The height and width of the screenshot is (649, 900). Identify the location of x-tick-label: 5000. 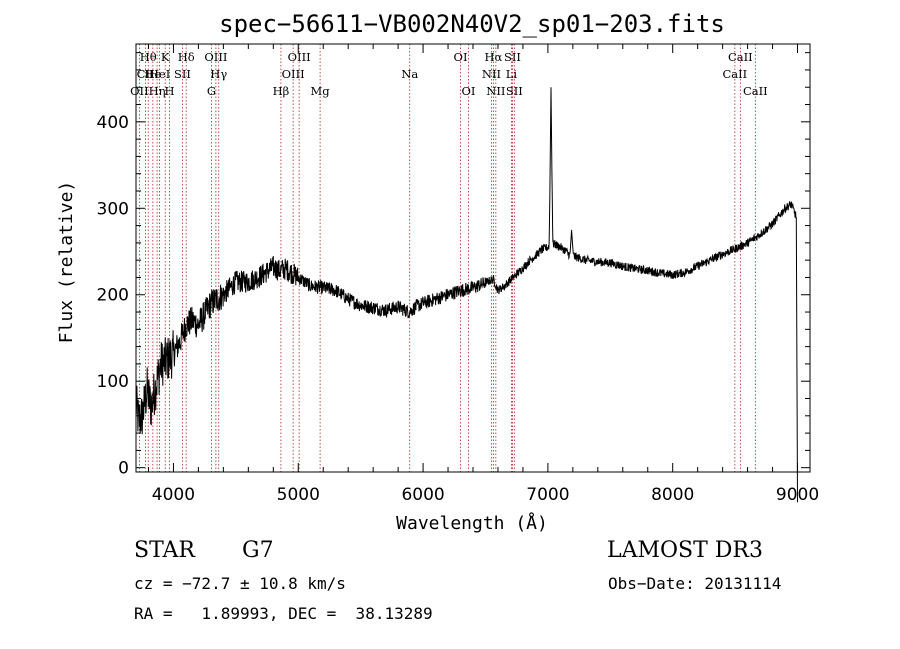
(298, 495).